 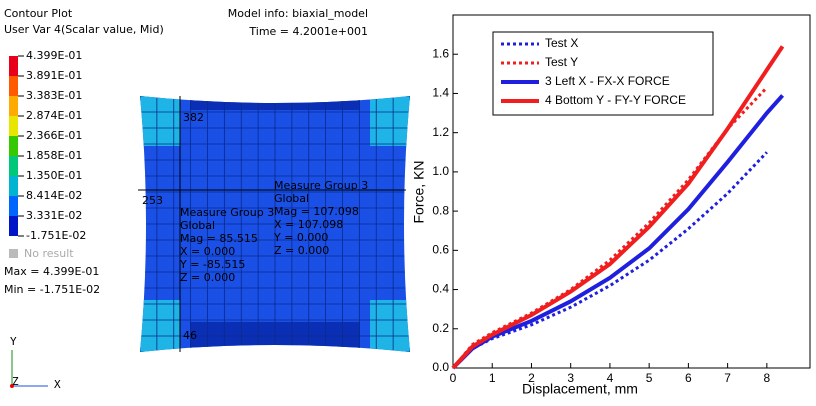 I want to click on y-tick-label: 1.6, so click(x=440, y=53).